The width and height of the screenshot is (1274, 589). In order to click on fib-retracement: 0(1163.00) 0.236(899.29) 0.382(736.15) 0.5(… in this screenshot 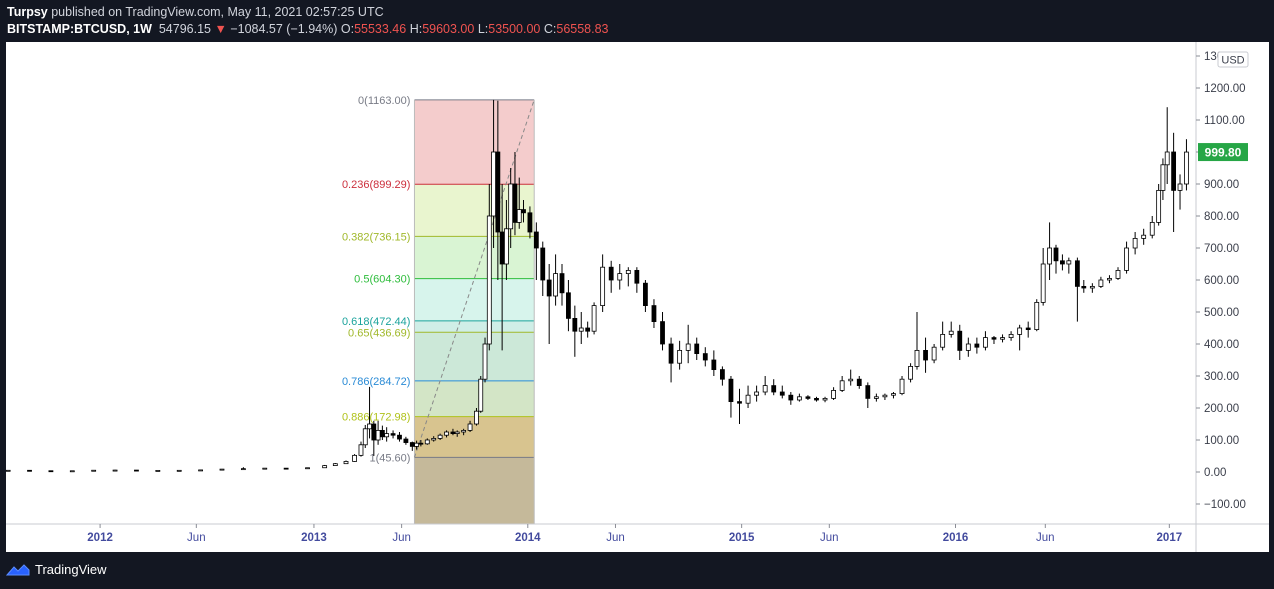, I will do `click(438, 309)`.